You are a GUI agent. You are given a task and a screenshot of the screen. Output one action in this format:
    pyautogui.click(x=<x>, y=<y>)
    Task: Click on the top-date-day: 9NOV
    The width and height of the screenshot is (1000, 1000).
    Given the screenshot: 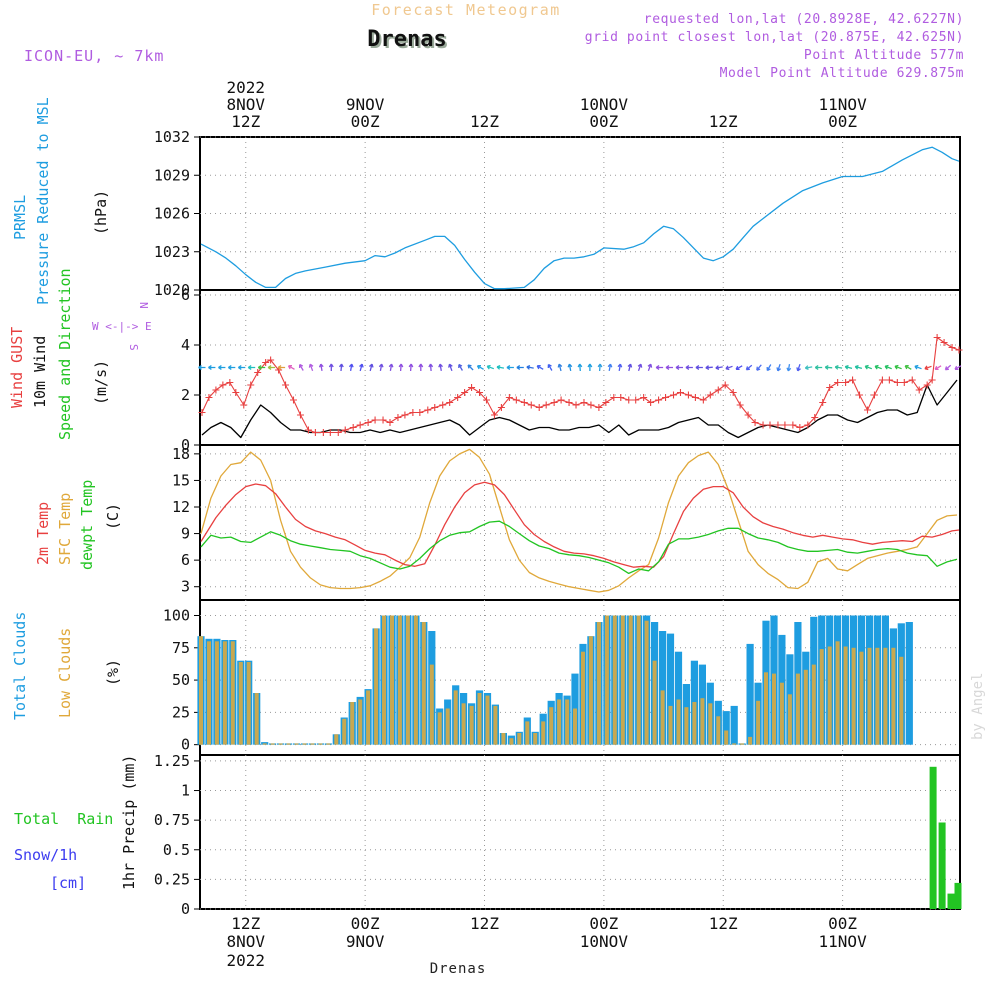 What is the action you would take?
    pyautogui.click(x=365, y=104)
    